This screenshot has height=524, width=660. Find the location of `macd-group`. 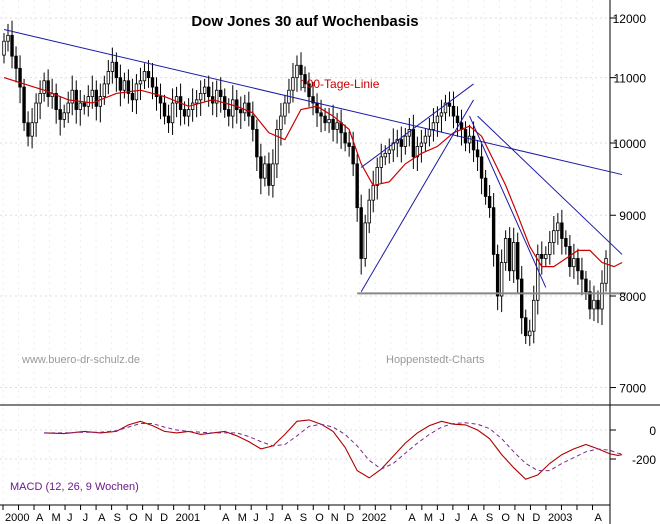

macd-group is located at coordinates (333, 449).